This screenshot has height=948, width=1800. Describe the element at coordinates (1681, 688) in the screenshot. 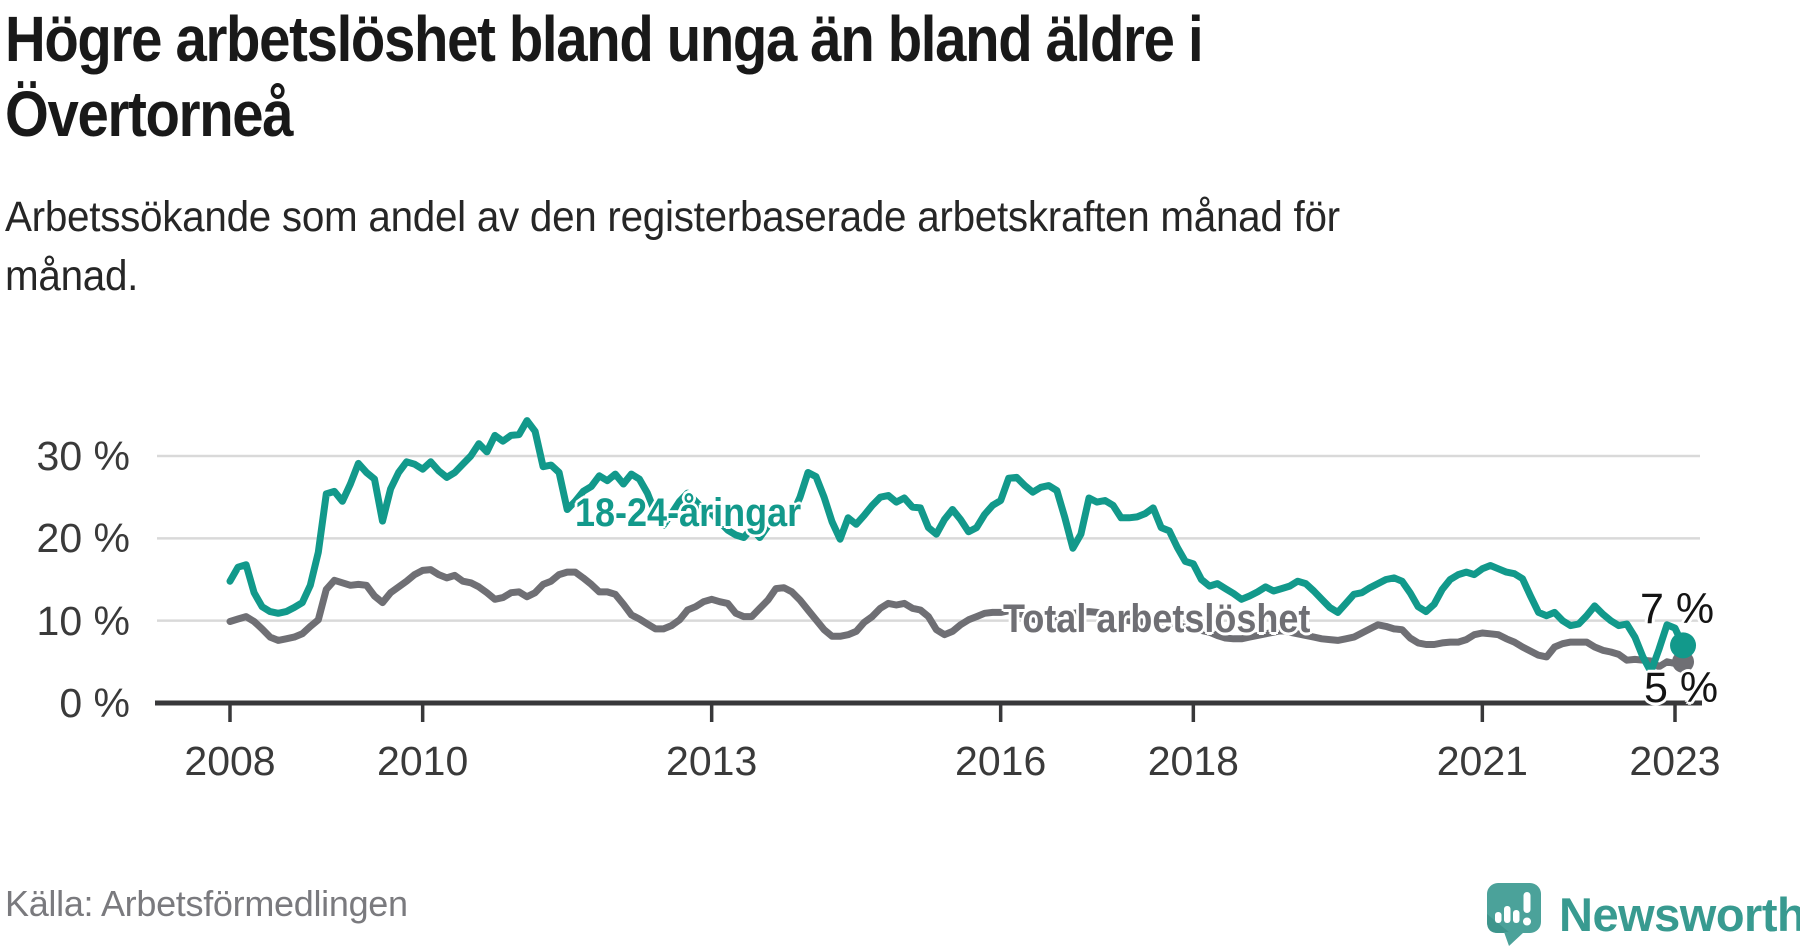

I see `end-value-total: 5 %` at that location.